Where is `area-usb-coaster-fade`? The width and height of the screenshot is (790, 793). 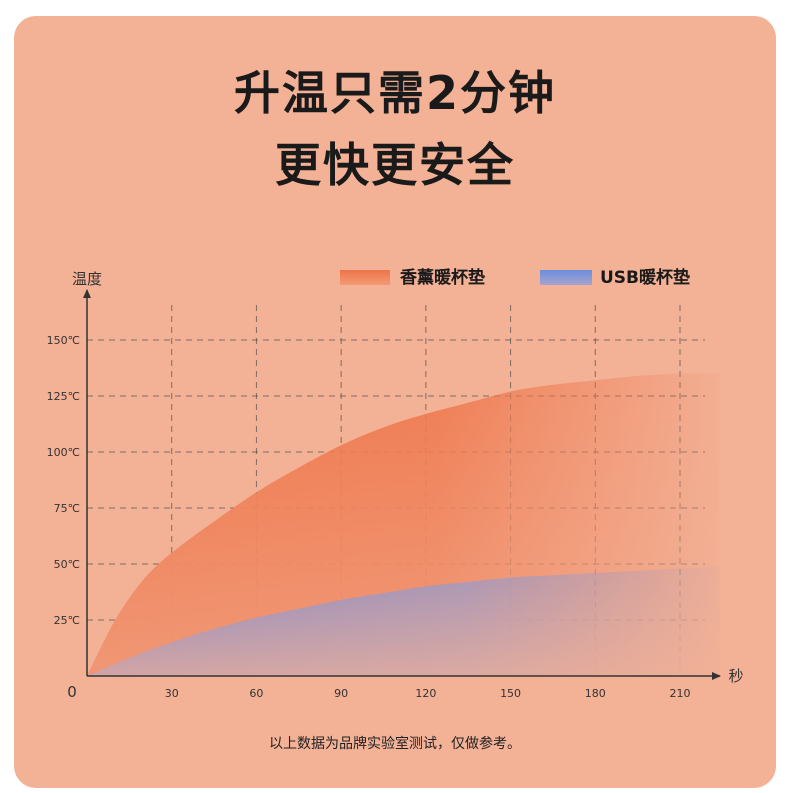
area-usb-coaster-fade is located at coordinates (403, 621).